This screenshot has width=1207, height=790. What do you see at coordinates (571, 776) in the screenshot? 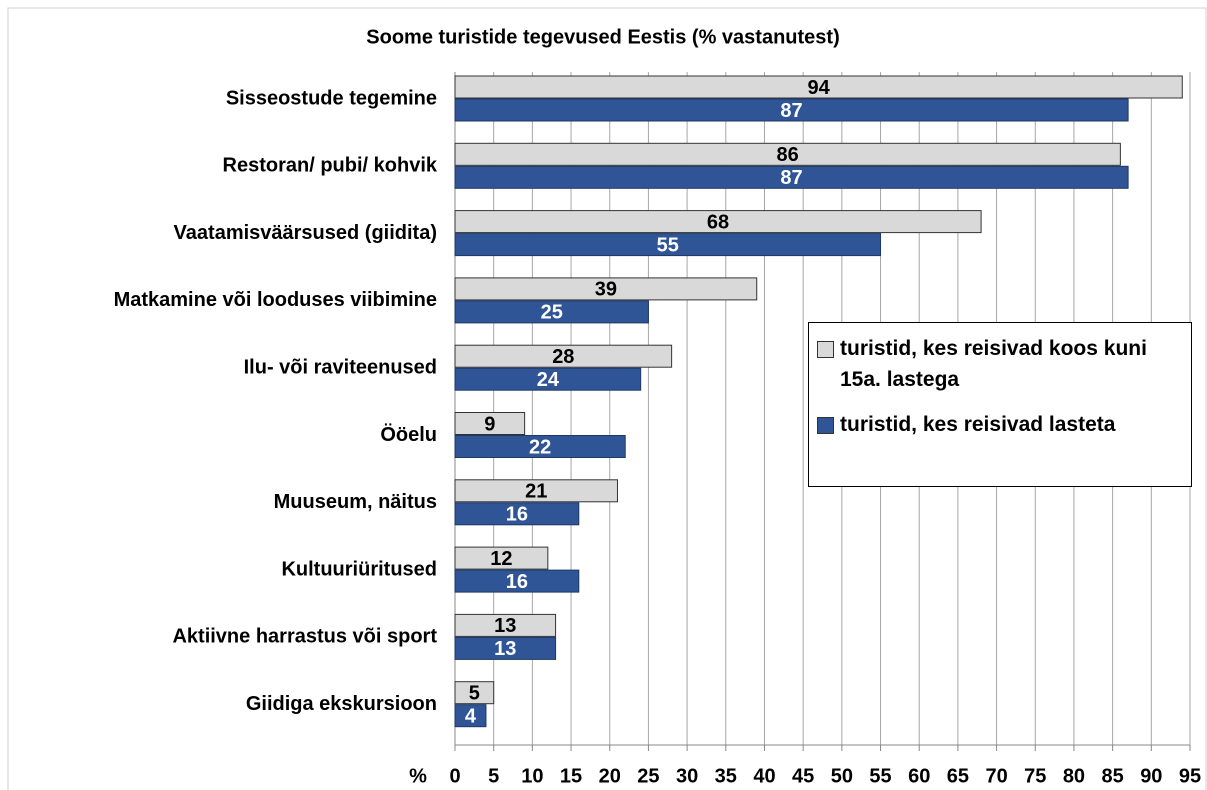
I see `x-tick-label: 15` at bounding box center [571, 776].